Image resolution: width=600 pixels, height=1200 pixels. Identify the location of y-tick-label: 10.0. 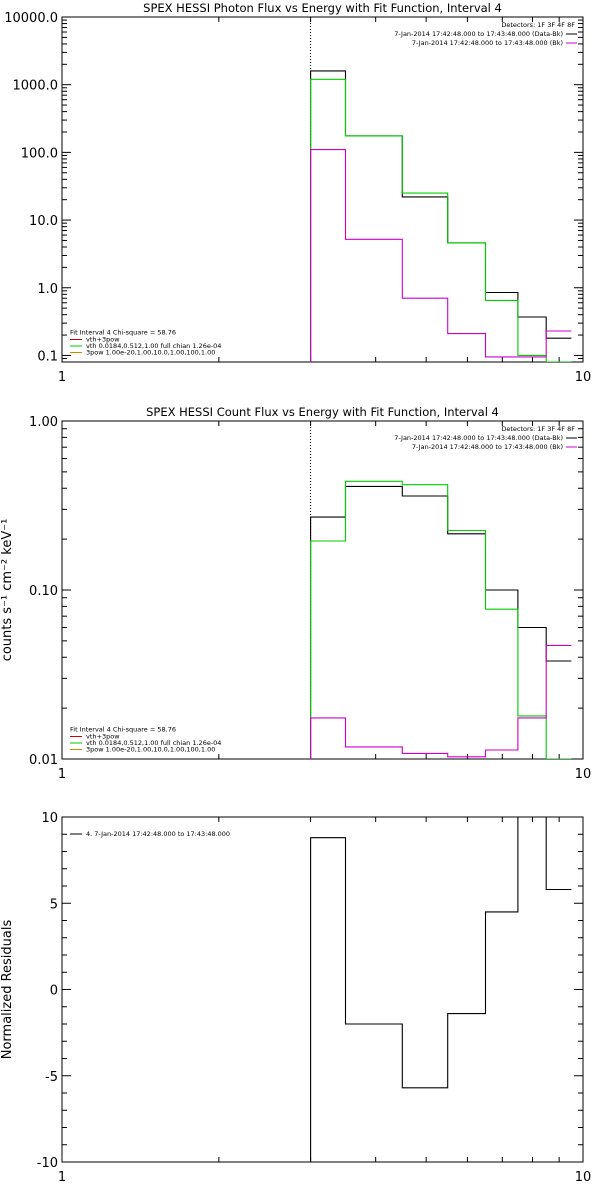
(43, 221).